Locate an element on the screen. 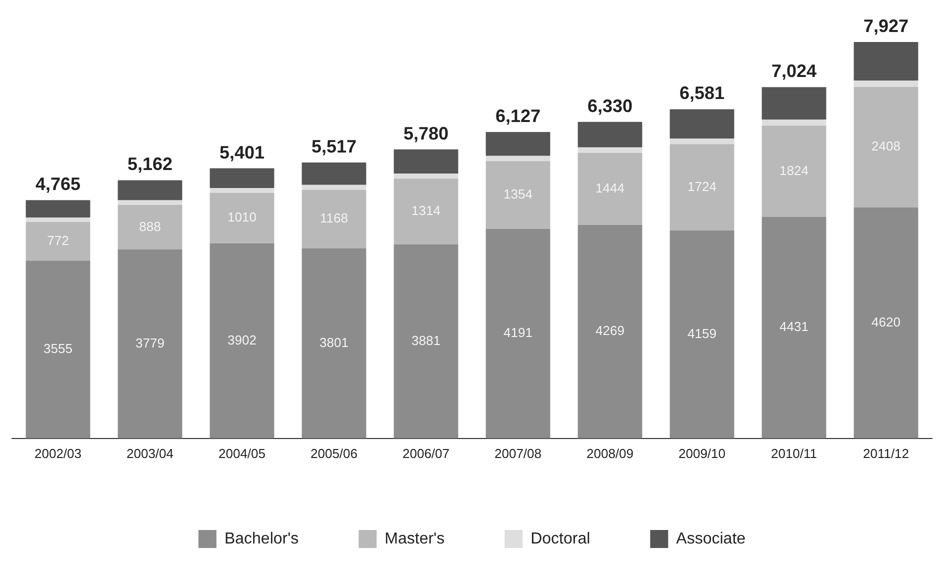  data-label: 3881 is located at coordinates (426, 340).